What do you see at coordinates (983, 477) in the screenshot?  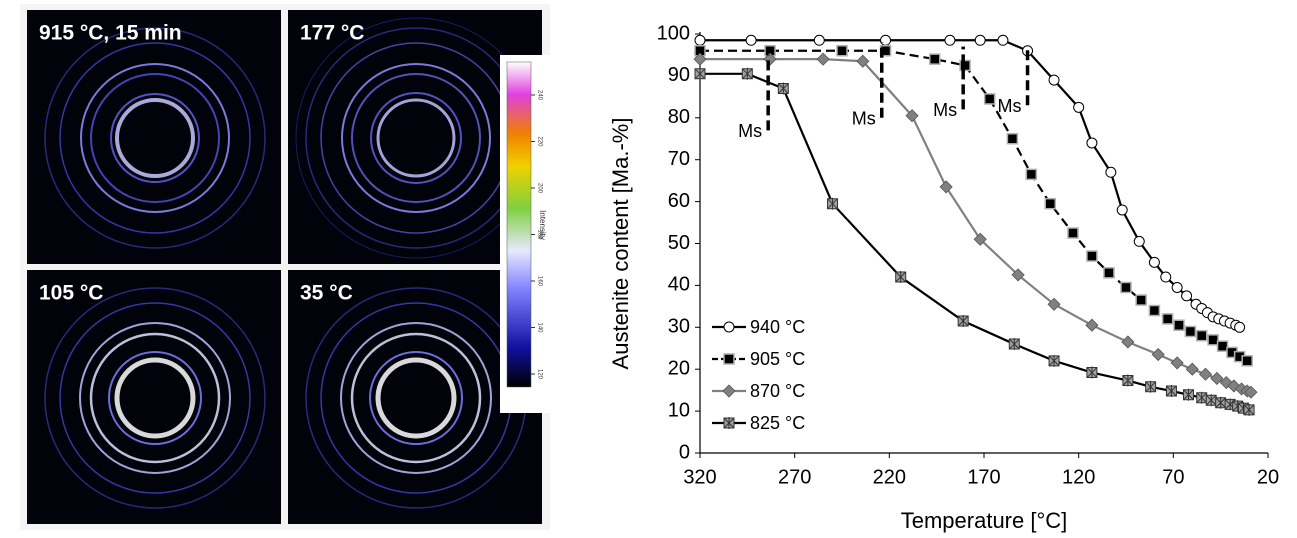 I see `x-tick-label: 170` at bounding box center [983, 477].